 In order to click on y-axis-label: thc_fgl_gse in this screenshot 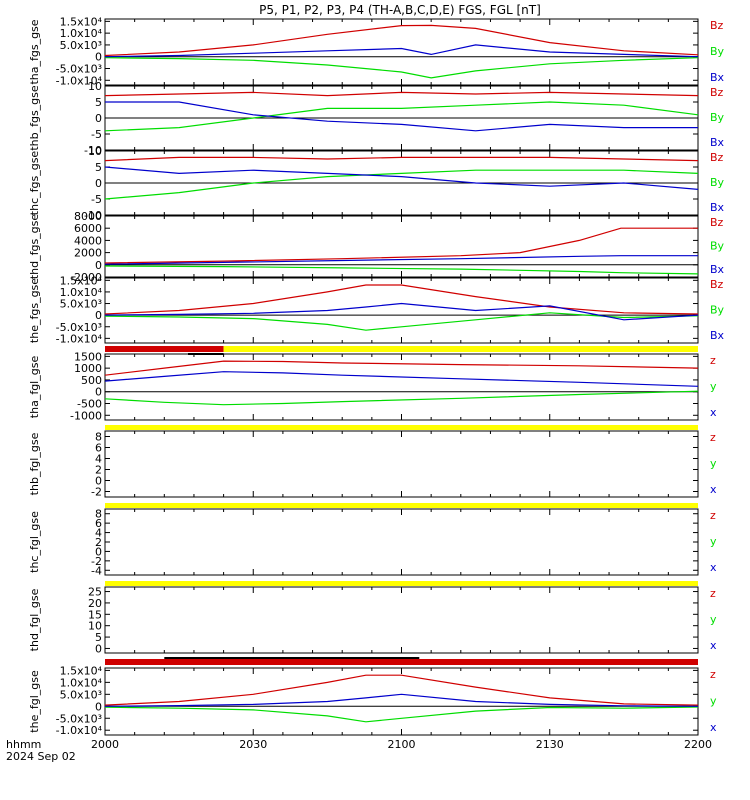, I will do `click(34, 542)`.